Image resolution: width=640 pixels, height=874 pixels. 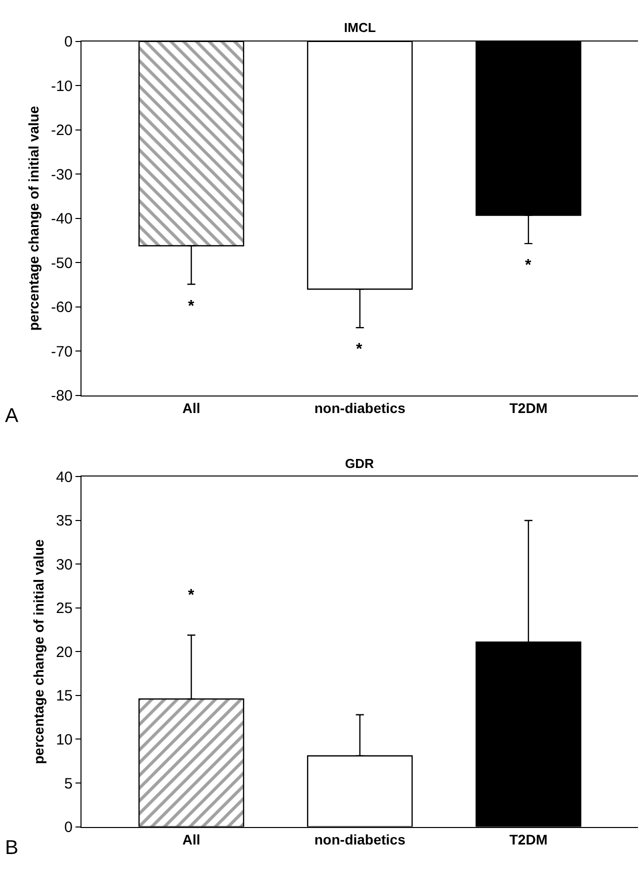 I want to click on y-tick-label: -20, so click(x=61, y=131).